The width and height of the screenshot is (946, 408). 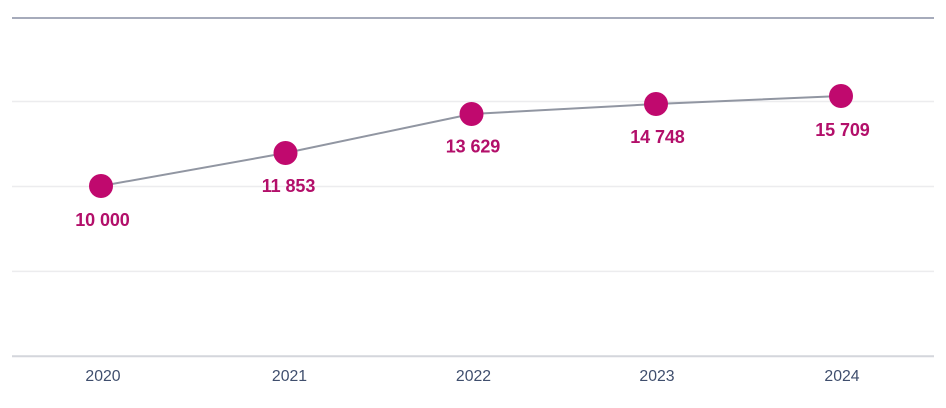 I want to click on svg-text: 15 709, so click(x=842, y=130).